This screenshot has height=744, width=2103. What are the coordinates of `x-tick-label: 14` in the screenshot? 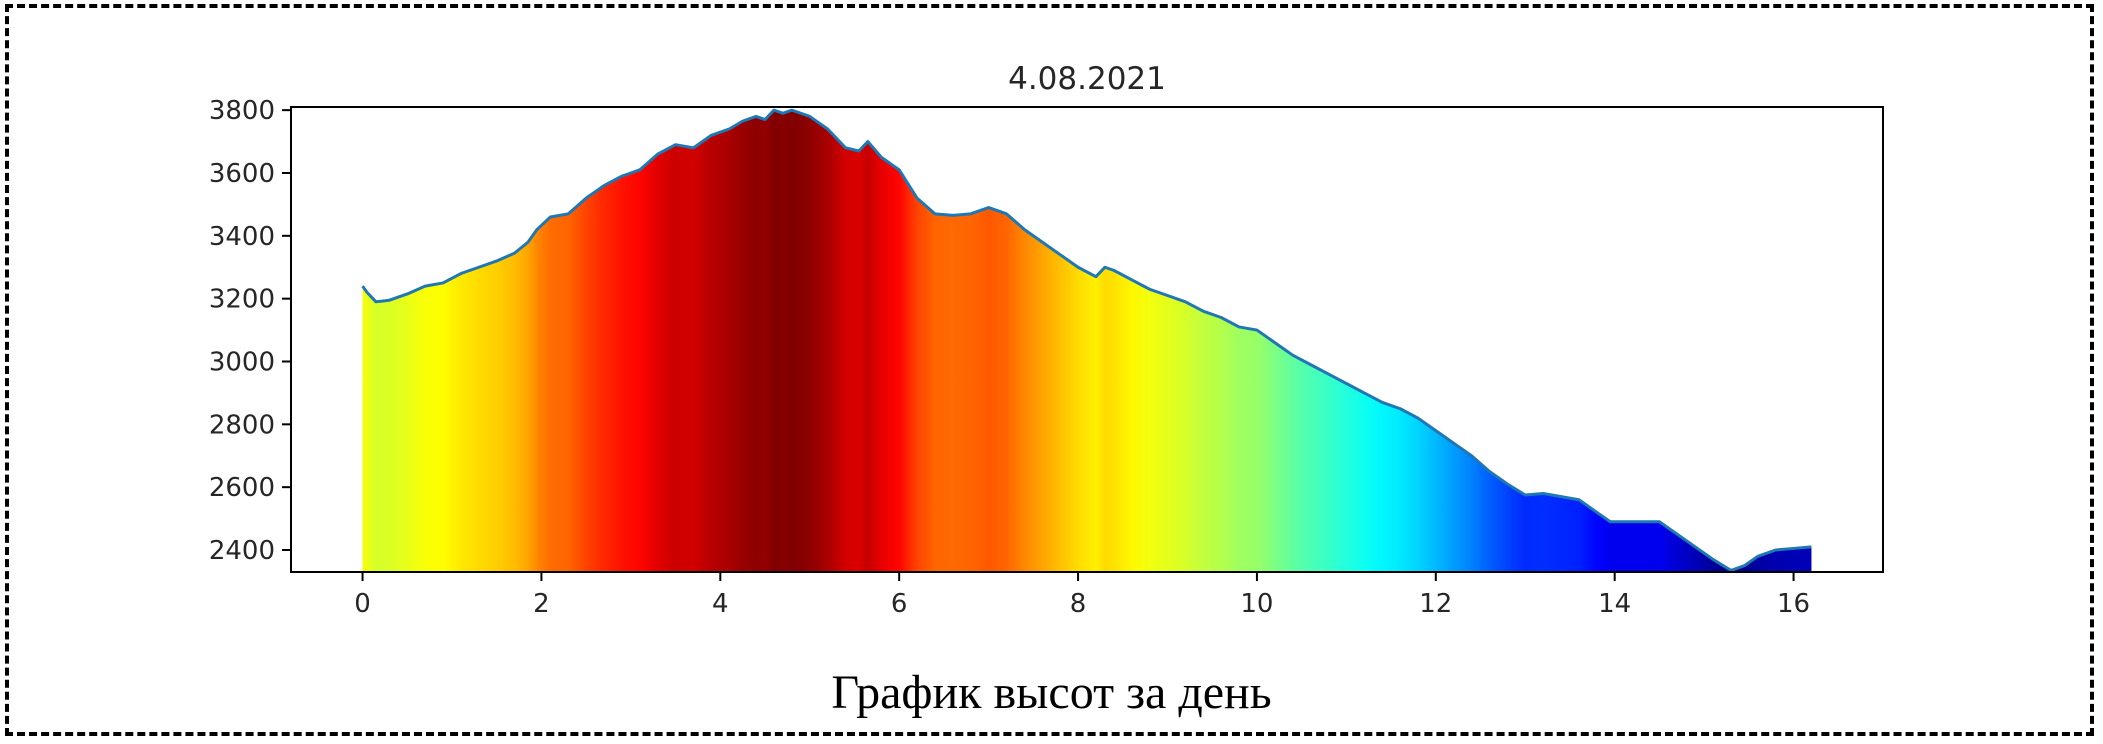 It's located at (1614, 604).